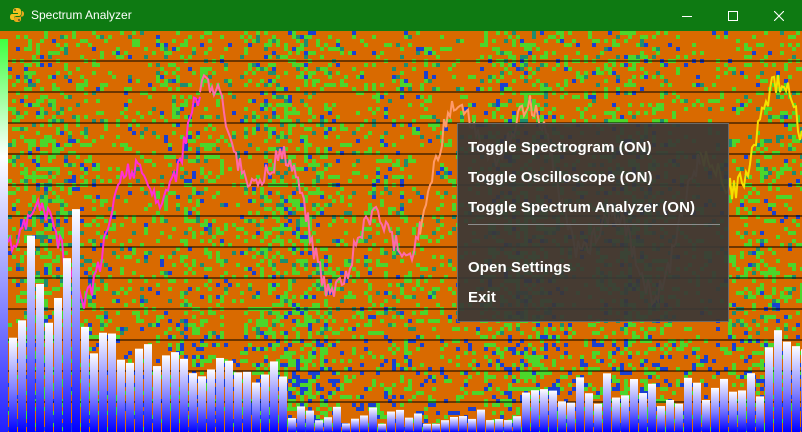 This screenshot has height=432, width=802. What do you see at coordinates (779, 15) in the screenshot?
I see `close-button` at bounding box center [779, 15].